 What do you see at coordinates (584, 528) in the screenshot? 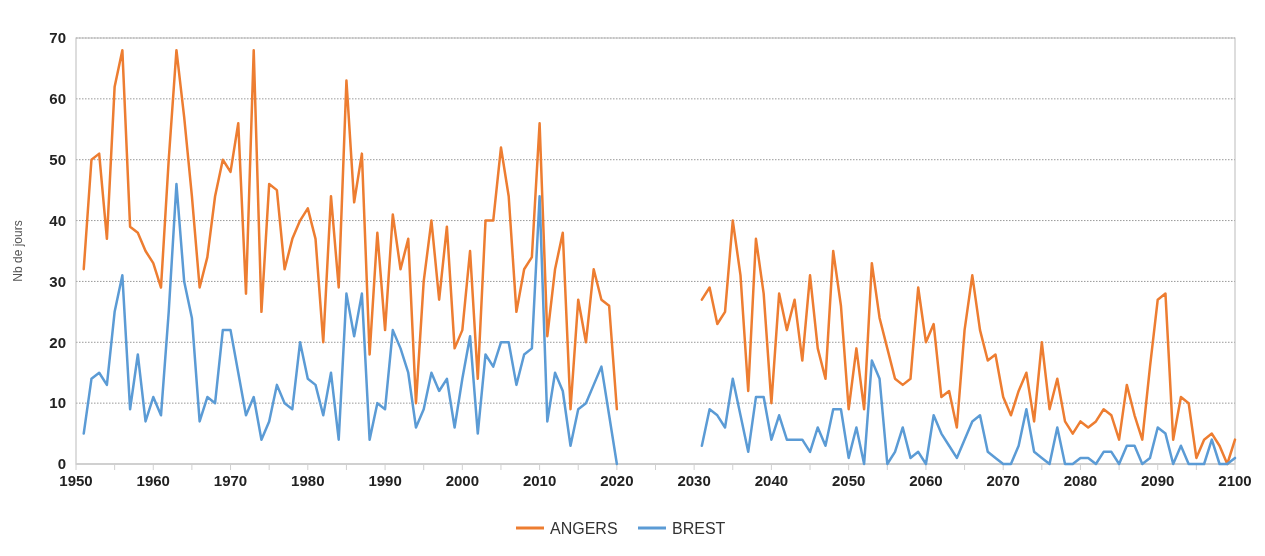
I see `legend-label: ANGERS` at bounding box center [584, 528].